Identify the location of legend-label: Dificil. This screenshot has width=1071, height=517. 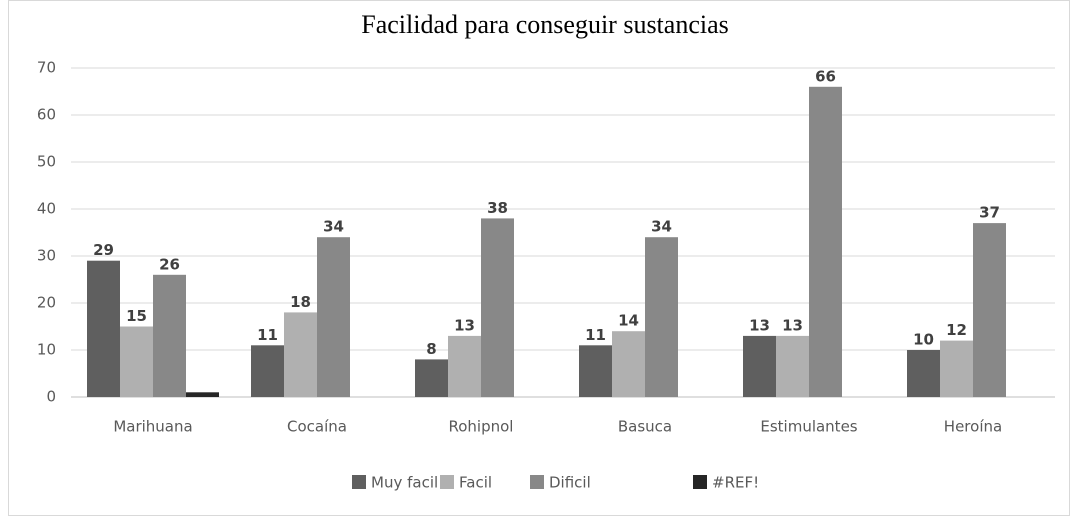
(570, 483).